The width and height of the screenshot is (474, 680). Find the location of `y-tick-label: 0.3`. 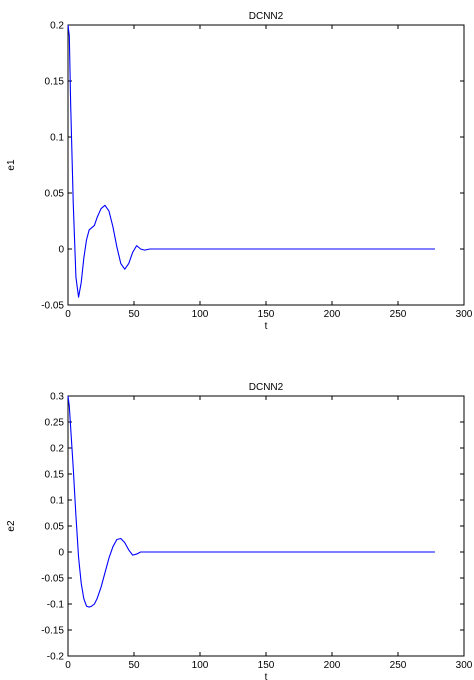

y-tick-label: 0.3 is located at coordinates (57, 397).